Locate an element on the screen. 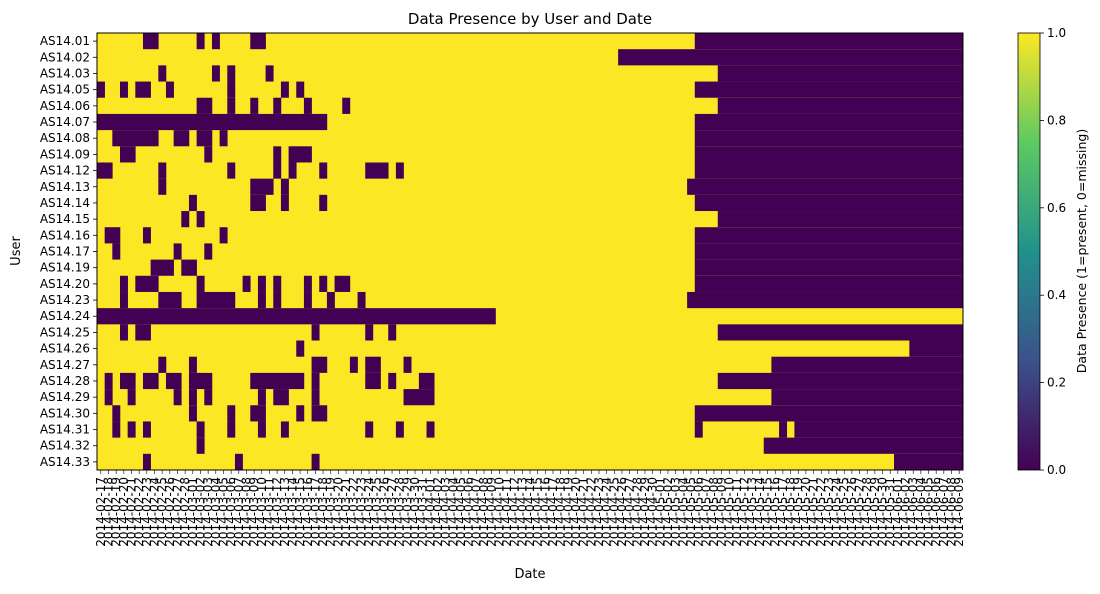 The width and height of the screenshot is (1100, 594). colorbar-tick-label: 0.0 is located at coordinates (1056, 470).